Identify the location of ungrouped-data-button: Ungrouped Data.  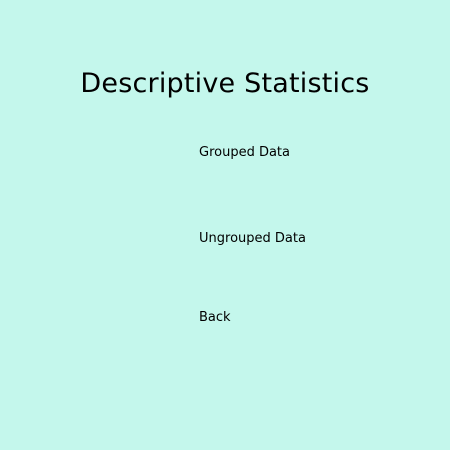
(252, 238).